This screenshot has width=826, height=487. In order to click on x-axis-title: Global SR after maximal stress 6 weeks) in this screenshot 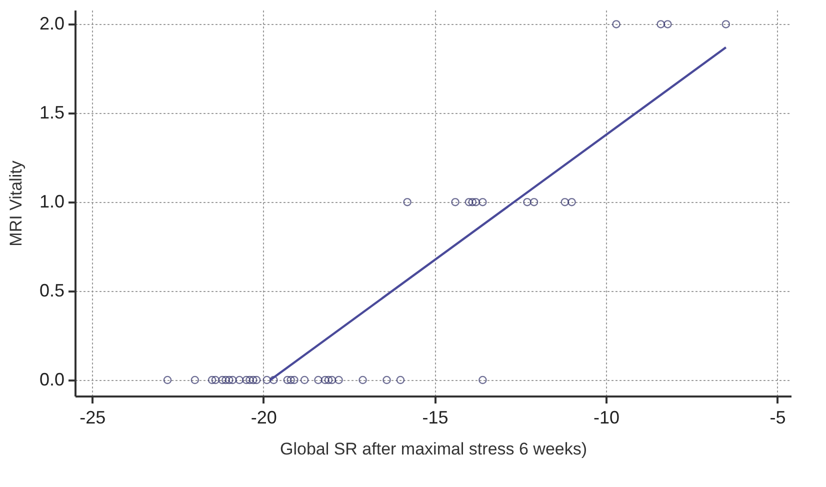, I will do `click(434, 449)`.